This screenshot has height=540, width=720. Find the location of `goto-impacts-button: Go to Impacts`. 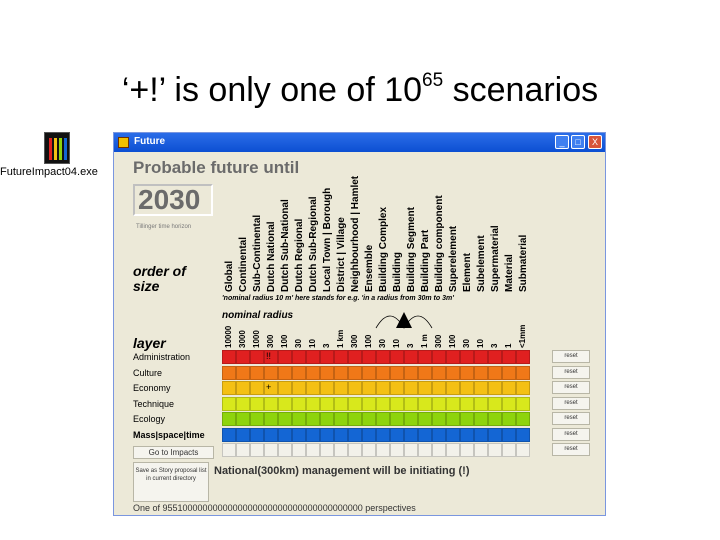

goto-impacts-button: Go to Impacts is located at coordinates (173, 452).